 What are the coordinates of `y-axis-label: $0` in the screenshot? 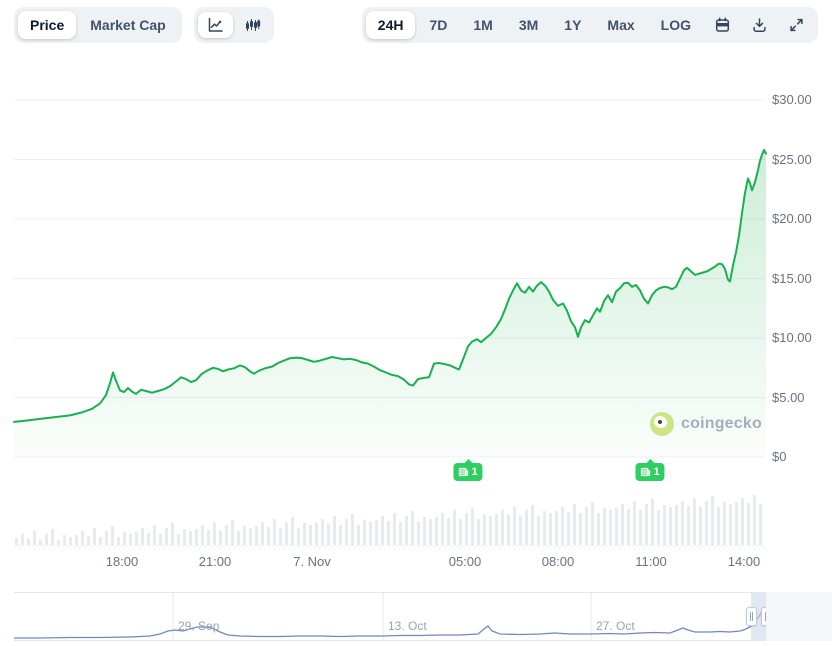 It's located at (779, 456).